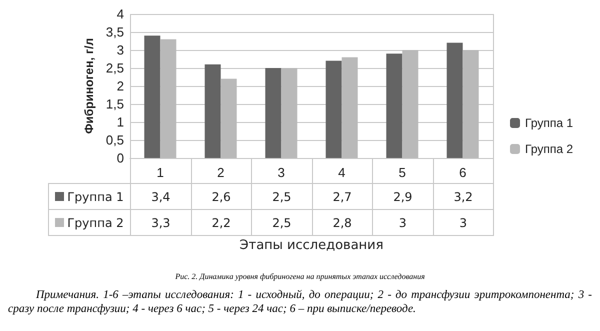 The height and width of the screenshot is (331, 600). I want to click on y-tick-label: 1, so click(120, 122).